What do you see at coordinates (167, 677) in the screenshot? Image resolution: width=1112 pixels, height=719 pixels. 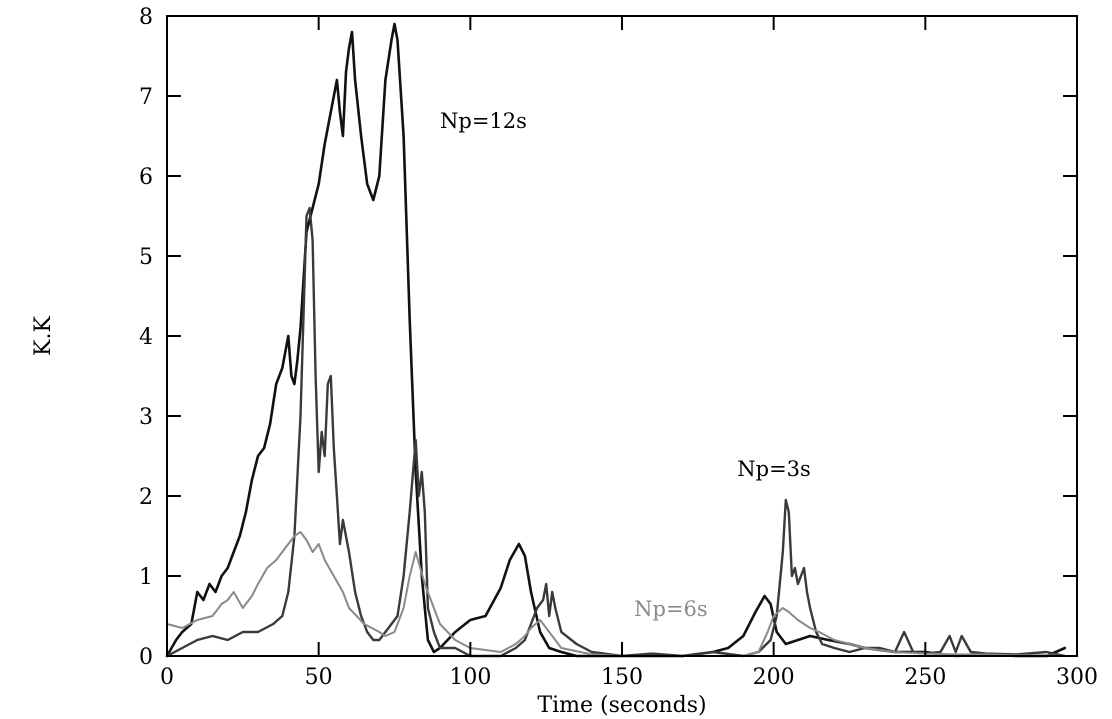 I see `x-tick-label: 0` at bounding box center [167, 677].